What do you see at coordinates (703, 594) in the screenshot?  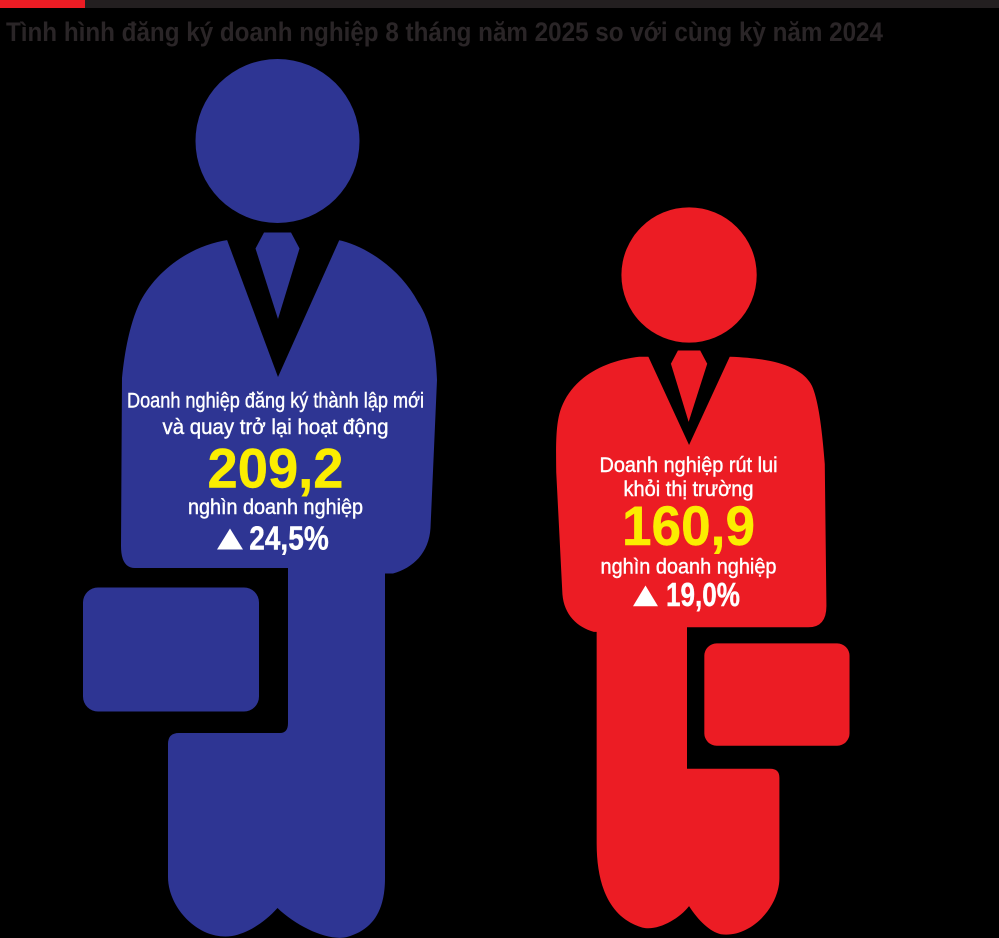 I see `svg-text: 19,0%` at bounding box center [703, 594].